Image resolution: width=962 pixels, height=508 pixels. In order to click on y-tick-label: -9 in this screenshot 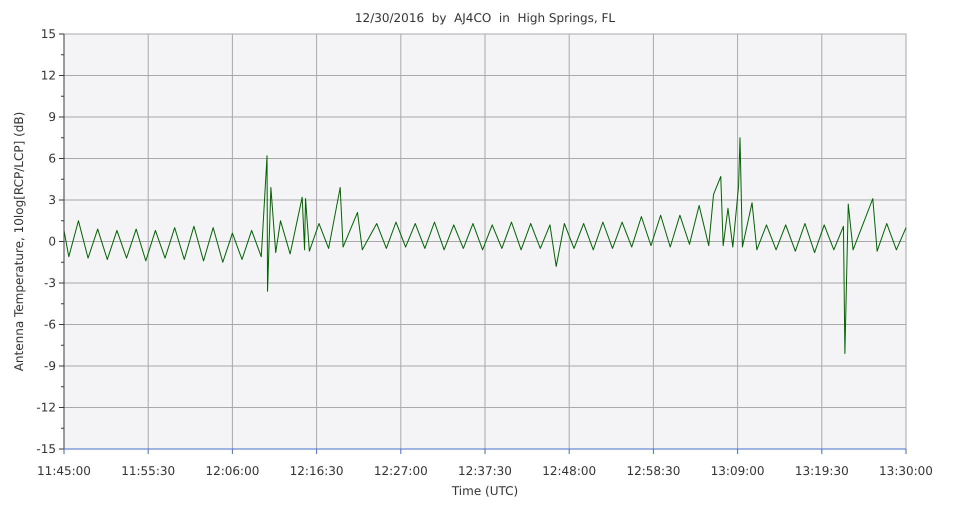, I will do `click(50, 366)`.